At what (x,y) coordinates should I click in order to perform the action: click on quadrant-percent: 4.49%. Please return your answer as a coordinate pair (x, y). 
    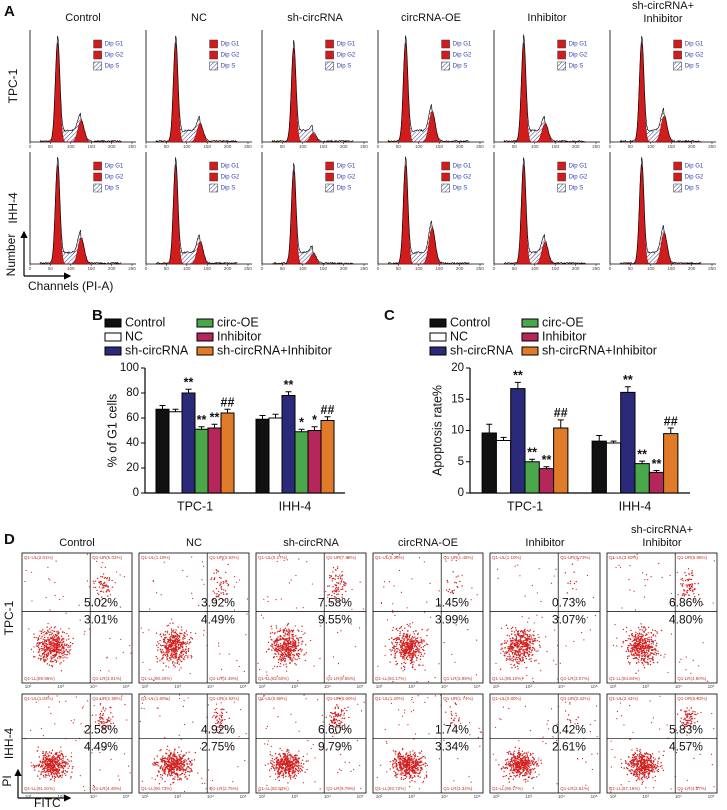
    Looking at the image, I should click on (101, 747).